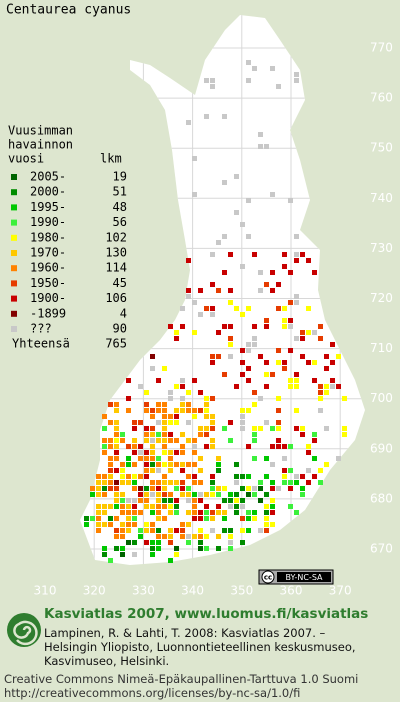  Describe the element at coordinates (381, 549) in the screenshot. I see `grid-label: 670` at that location.